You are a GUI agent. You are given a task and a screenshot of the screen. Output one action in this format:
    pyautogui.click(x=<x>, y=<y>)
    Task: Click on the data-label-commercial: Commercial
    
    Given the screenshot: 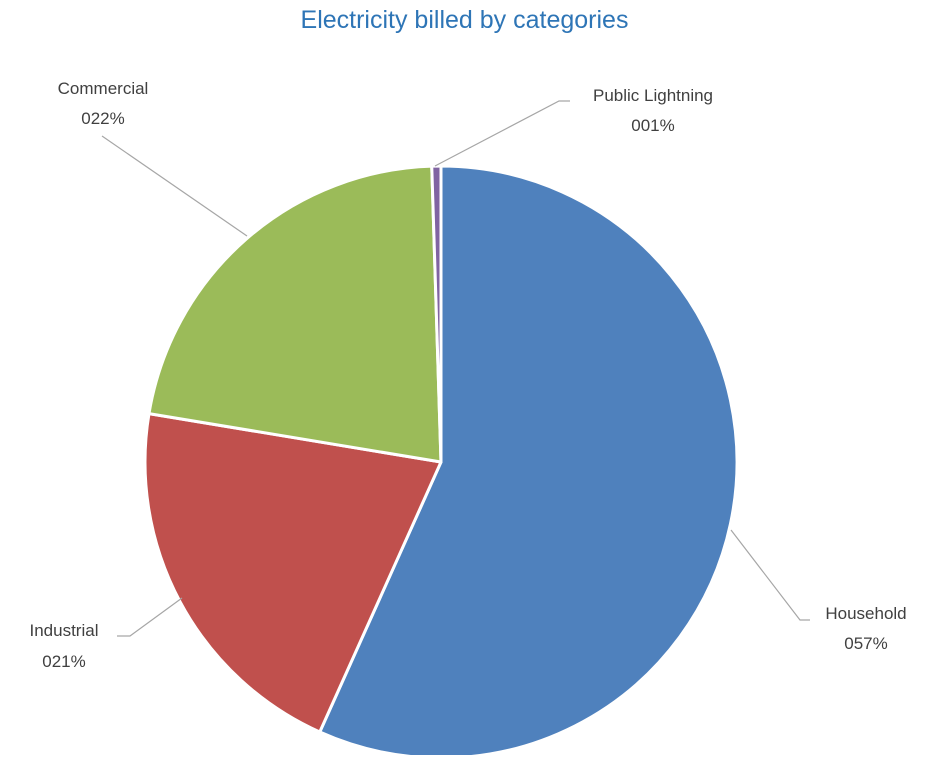 What is the action you would take?
    pyautogui.click(x=103, y=88)
    